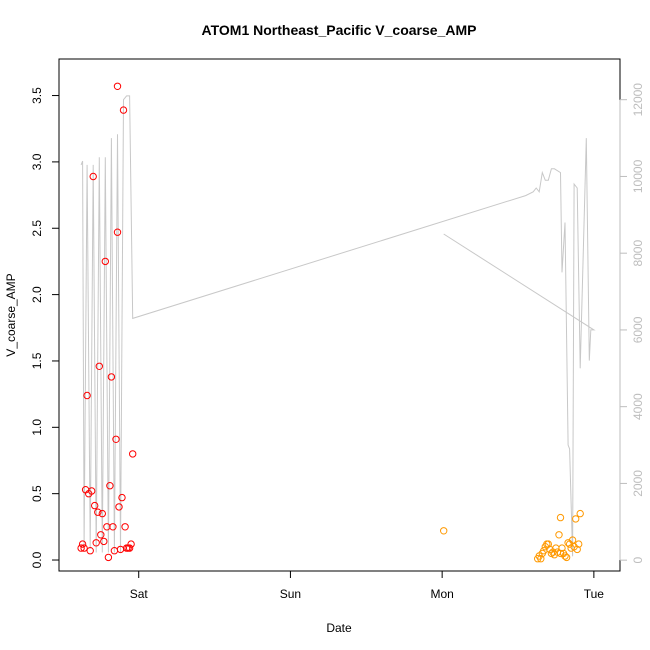 This screenshot has height=650, width=650. I want to click on y-tick-label: 2.5, so click(37, 228).